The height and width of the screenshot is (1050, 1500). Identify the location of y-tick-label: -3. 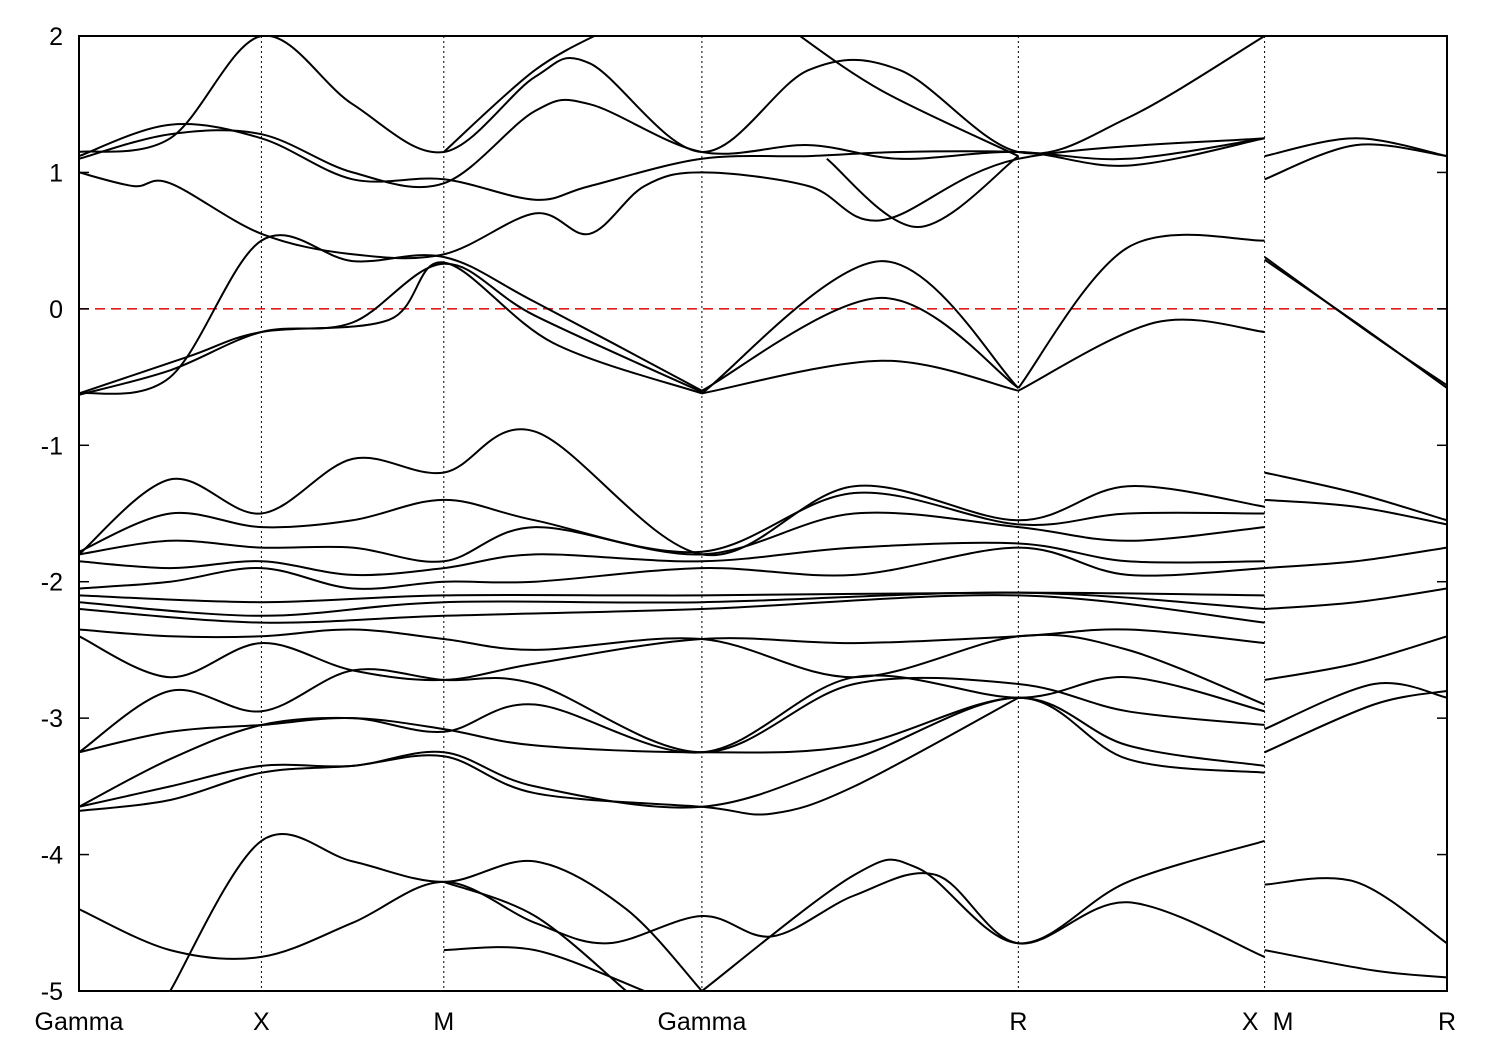
(52, 719).